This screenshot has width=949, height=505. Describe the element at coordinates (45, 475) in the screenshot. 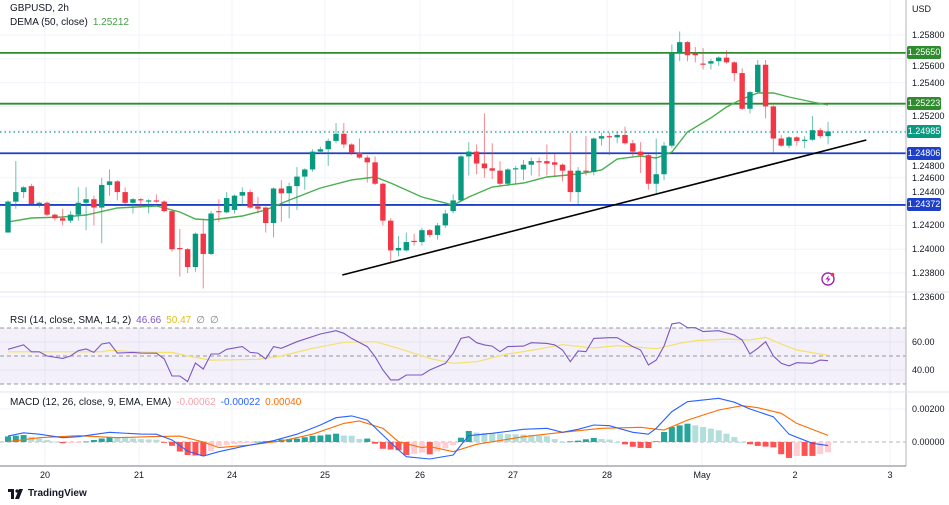

I see `time-label: 20` at that location.